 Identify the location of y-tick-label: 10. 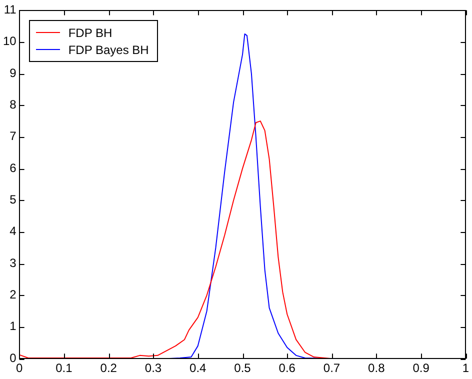
(9, 41).